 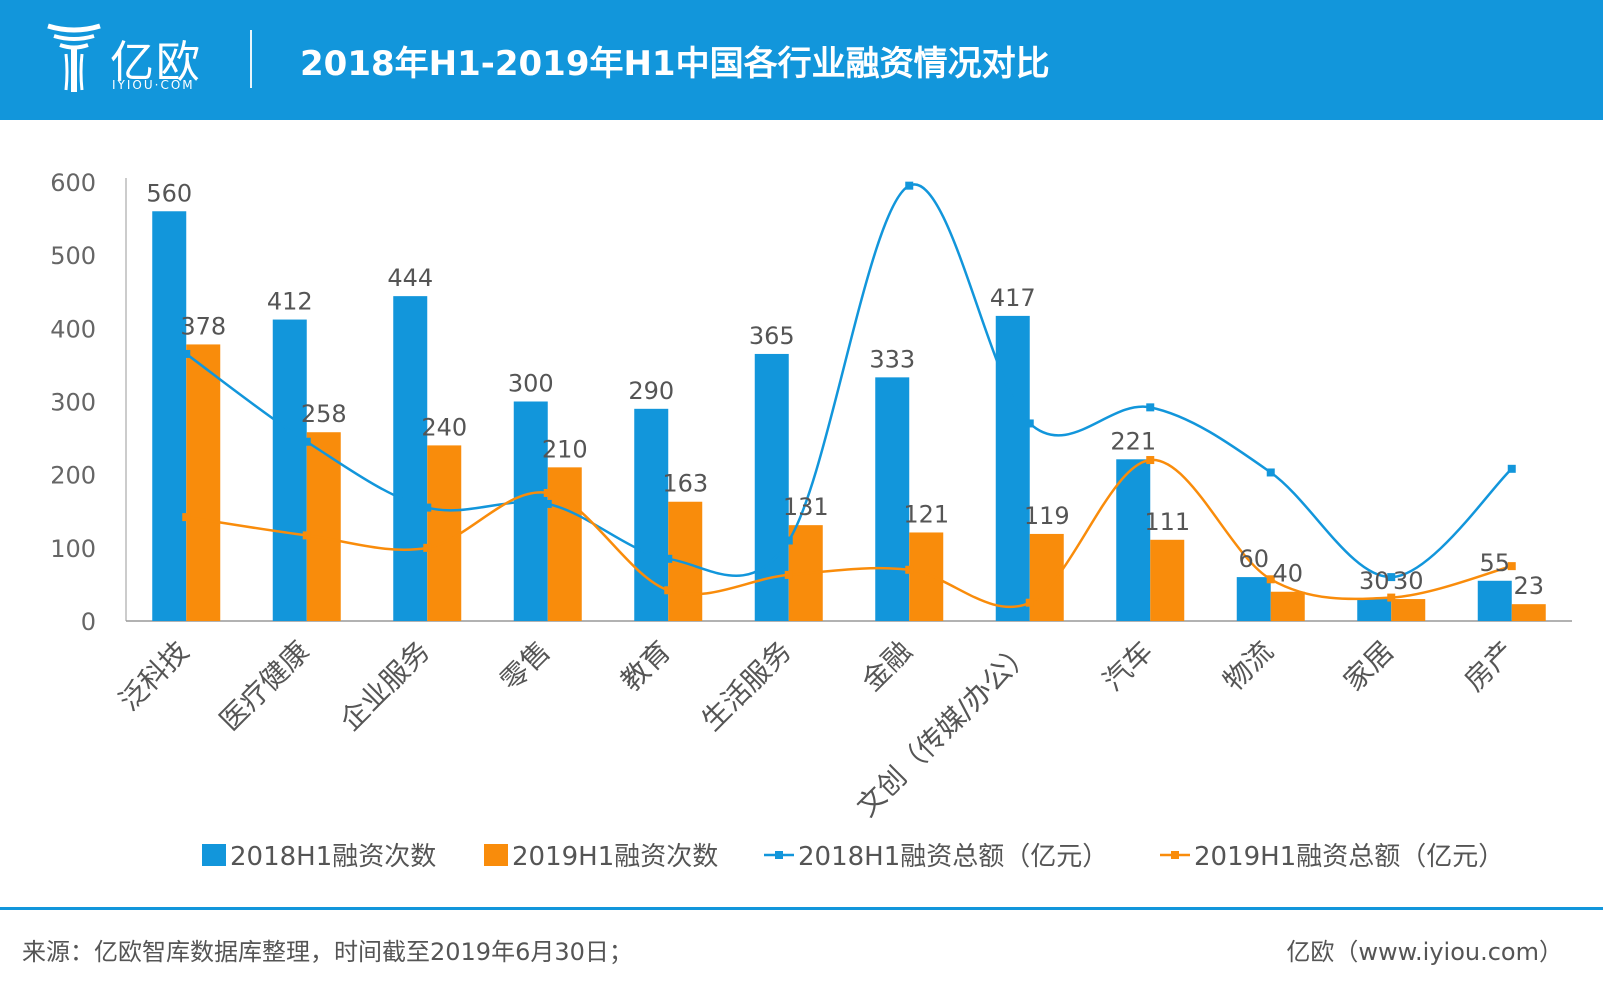 What do you see at coordinates (74, 57) in the screenshot?
I see `iyiou-logo-icon` at bounding box center [74, 57].